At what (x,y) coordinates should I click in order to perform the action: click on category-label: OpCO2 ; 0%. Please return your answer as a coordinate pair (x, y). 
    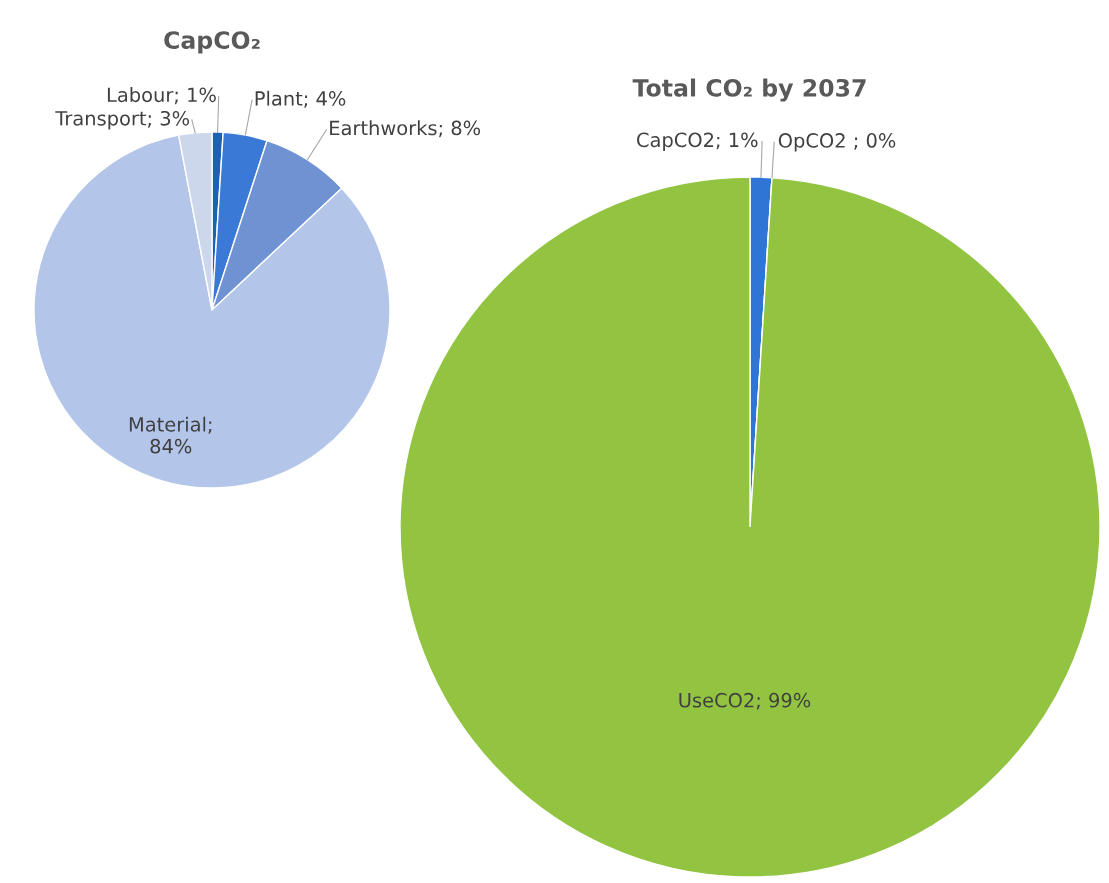
    Looking at the image, I should click on (837, 142).